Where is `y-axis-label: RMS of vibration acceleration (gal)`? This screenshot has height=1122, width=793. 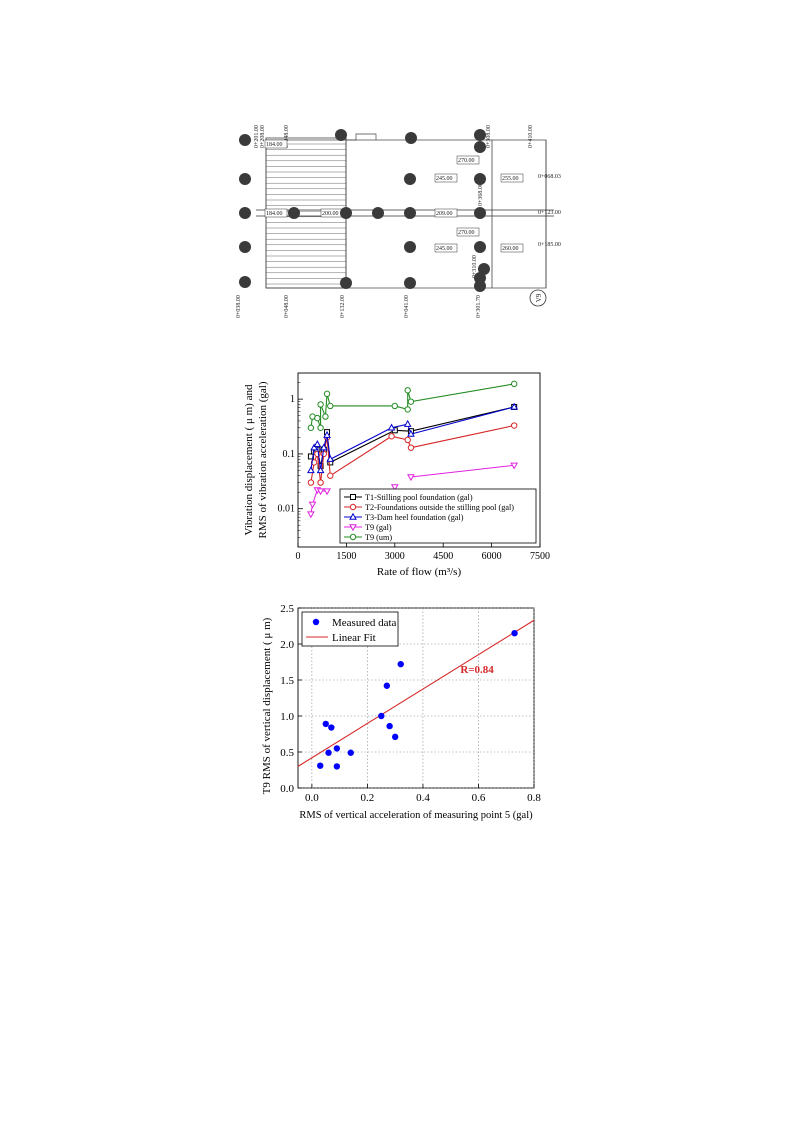
y-axis-label: RMS of vibration acceleration (gal) is located at coordinates (263, 459).